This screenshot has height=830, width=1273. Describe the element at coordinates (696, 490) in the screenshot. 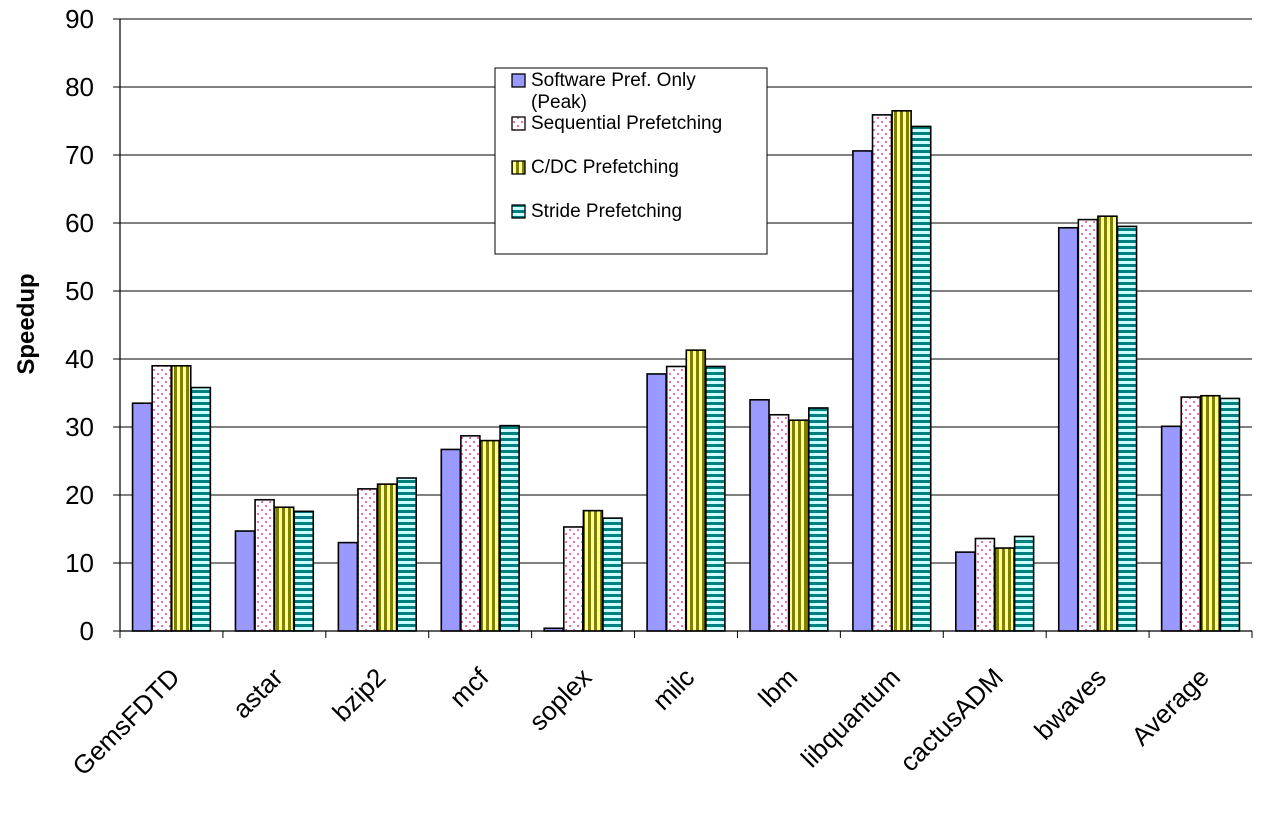

I see `bar-milc-vertical-stripes` at that location.